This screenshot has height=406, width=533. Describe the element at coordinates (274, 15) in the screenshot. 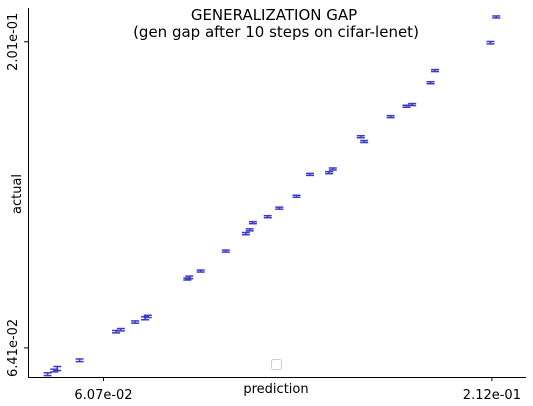

I see `chart-title: GENERALIZATION GAP` at that location.